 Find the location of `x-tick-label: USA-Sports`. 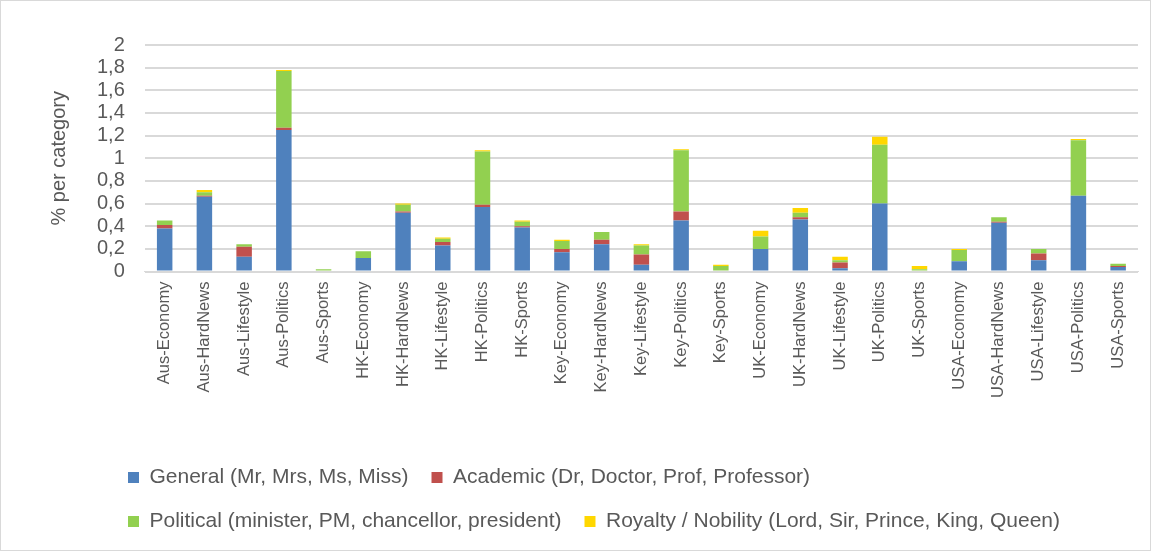

x-tick-label: USA-Sports is located at coordinates (1116, 325).